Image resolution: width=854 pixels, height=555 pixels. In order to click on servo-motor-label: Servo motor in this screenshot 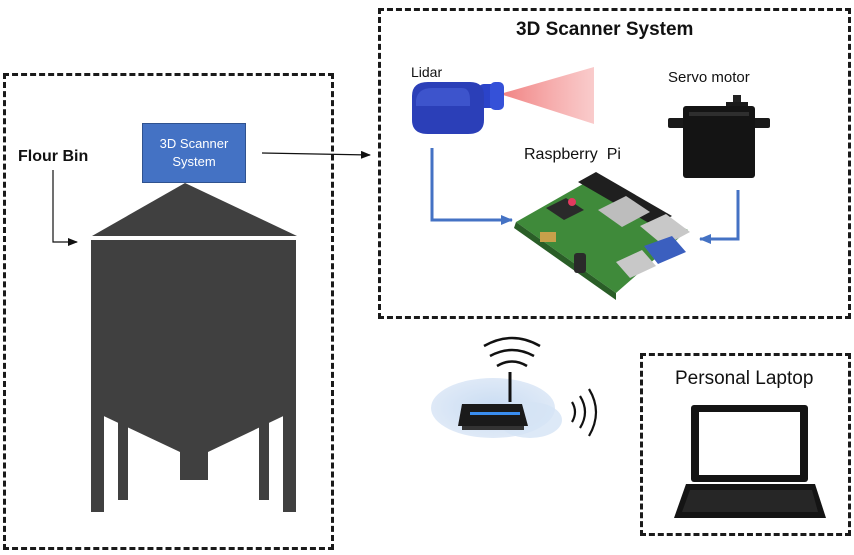, I will do `click(709, 77)`.